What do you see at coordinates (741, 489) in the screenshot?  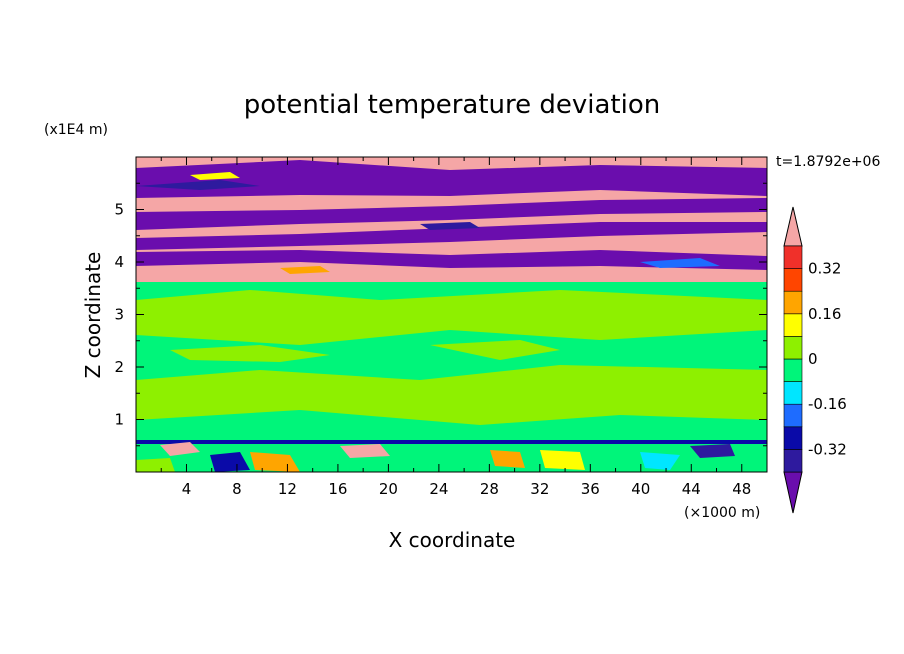 I see `x-tick-label: 48` at bounding box center [741, 489].